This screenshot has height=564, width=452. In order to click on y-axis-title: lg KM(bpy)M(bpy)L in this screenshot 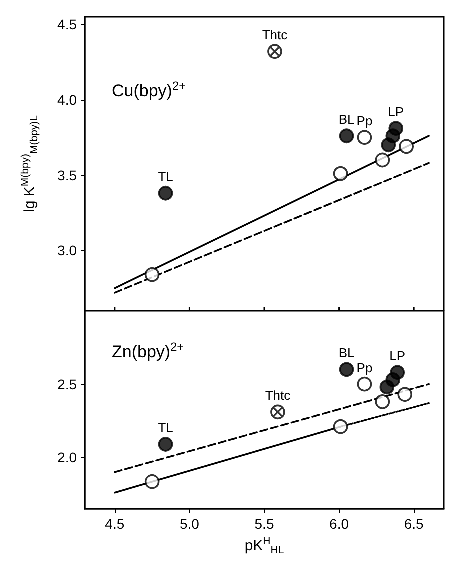, I will do `click(30, 164)`.